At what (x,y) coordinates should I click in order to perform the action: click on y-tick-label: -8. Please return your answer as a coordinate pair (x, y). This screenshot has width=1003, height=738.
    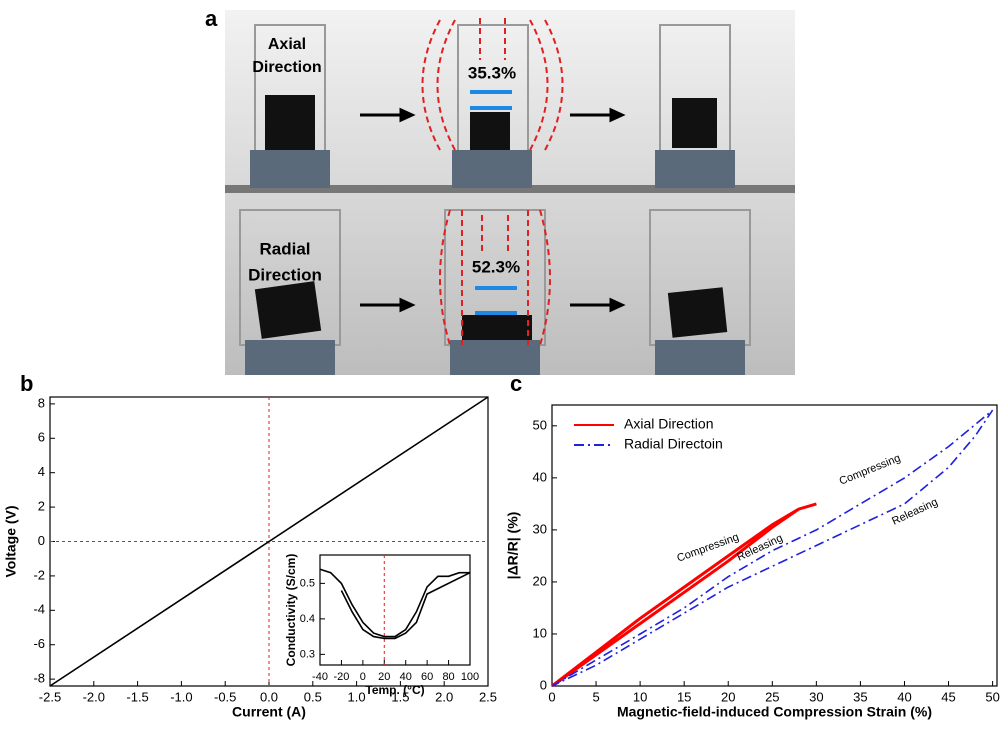
    Looking at the image, I should click on (39, 678).